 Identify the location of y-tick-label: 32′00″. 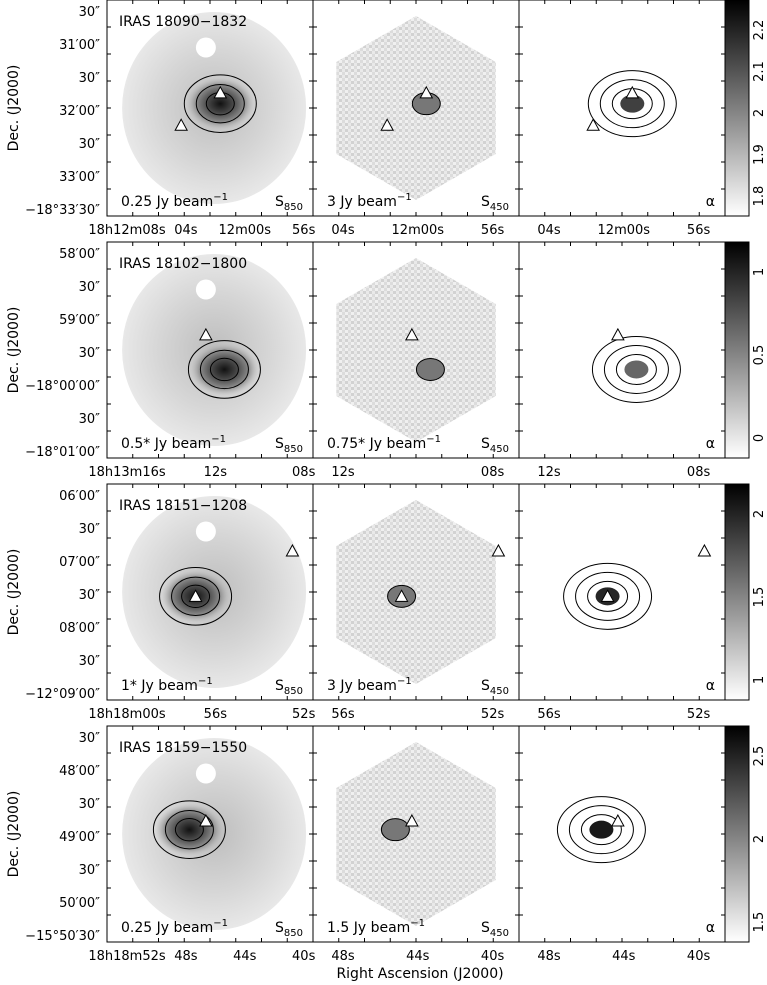
(79, 111).